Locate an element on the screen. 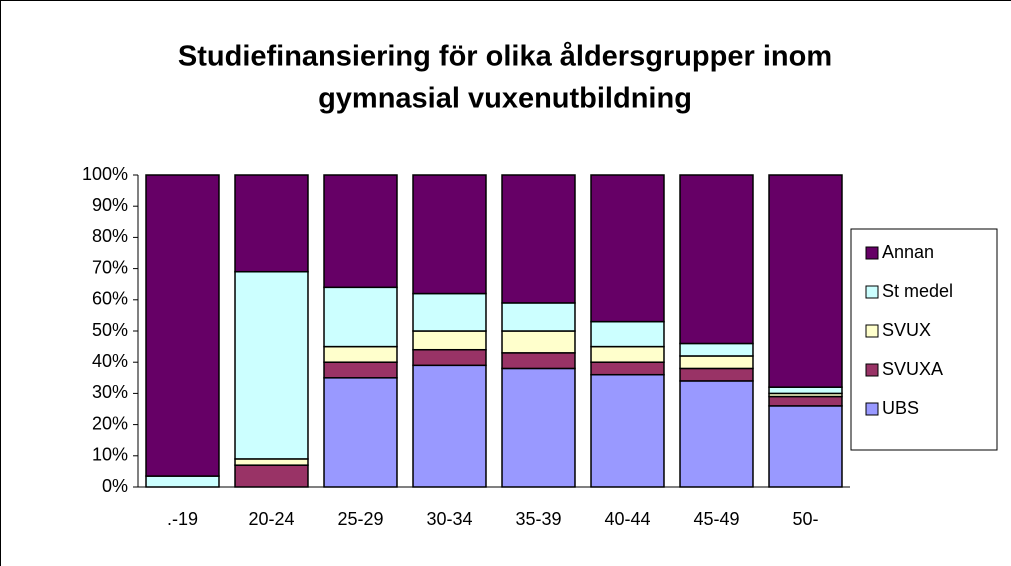  y-tick-label: 100% is located at coordinates (105, 174).